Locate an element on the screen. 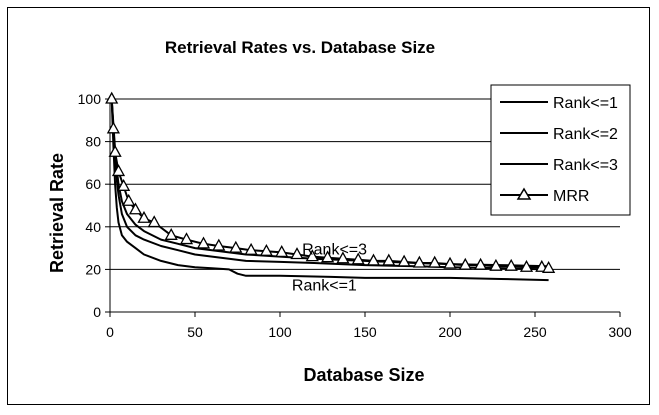 The height and width of the screenshot is (415, 659). legend-label-rank1: Rank<=1 is located at coordinates (585, 103).